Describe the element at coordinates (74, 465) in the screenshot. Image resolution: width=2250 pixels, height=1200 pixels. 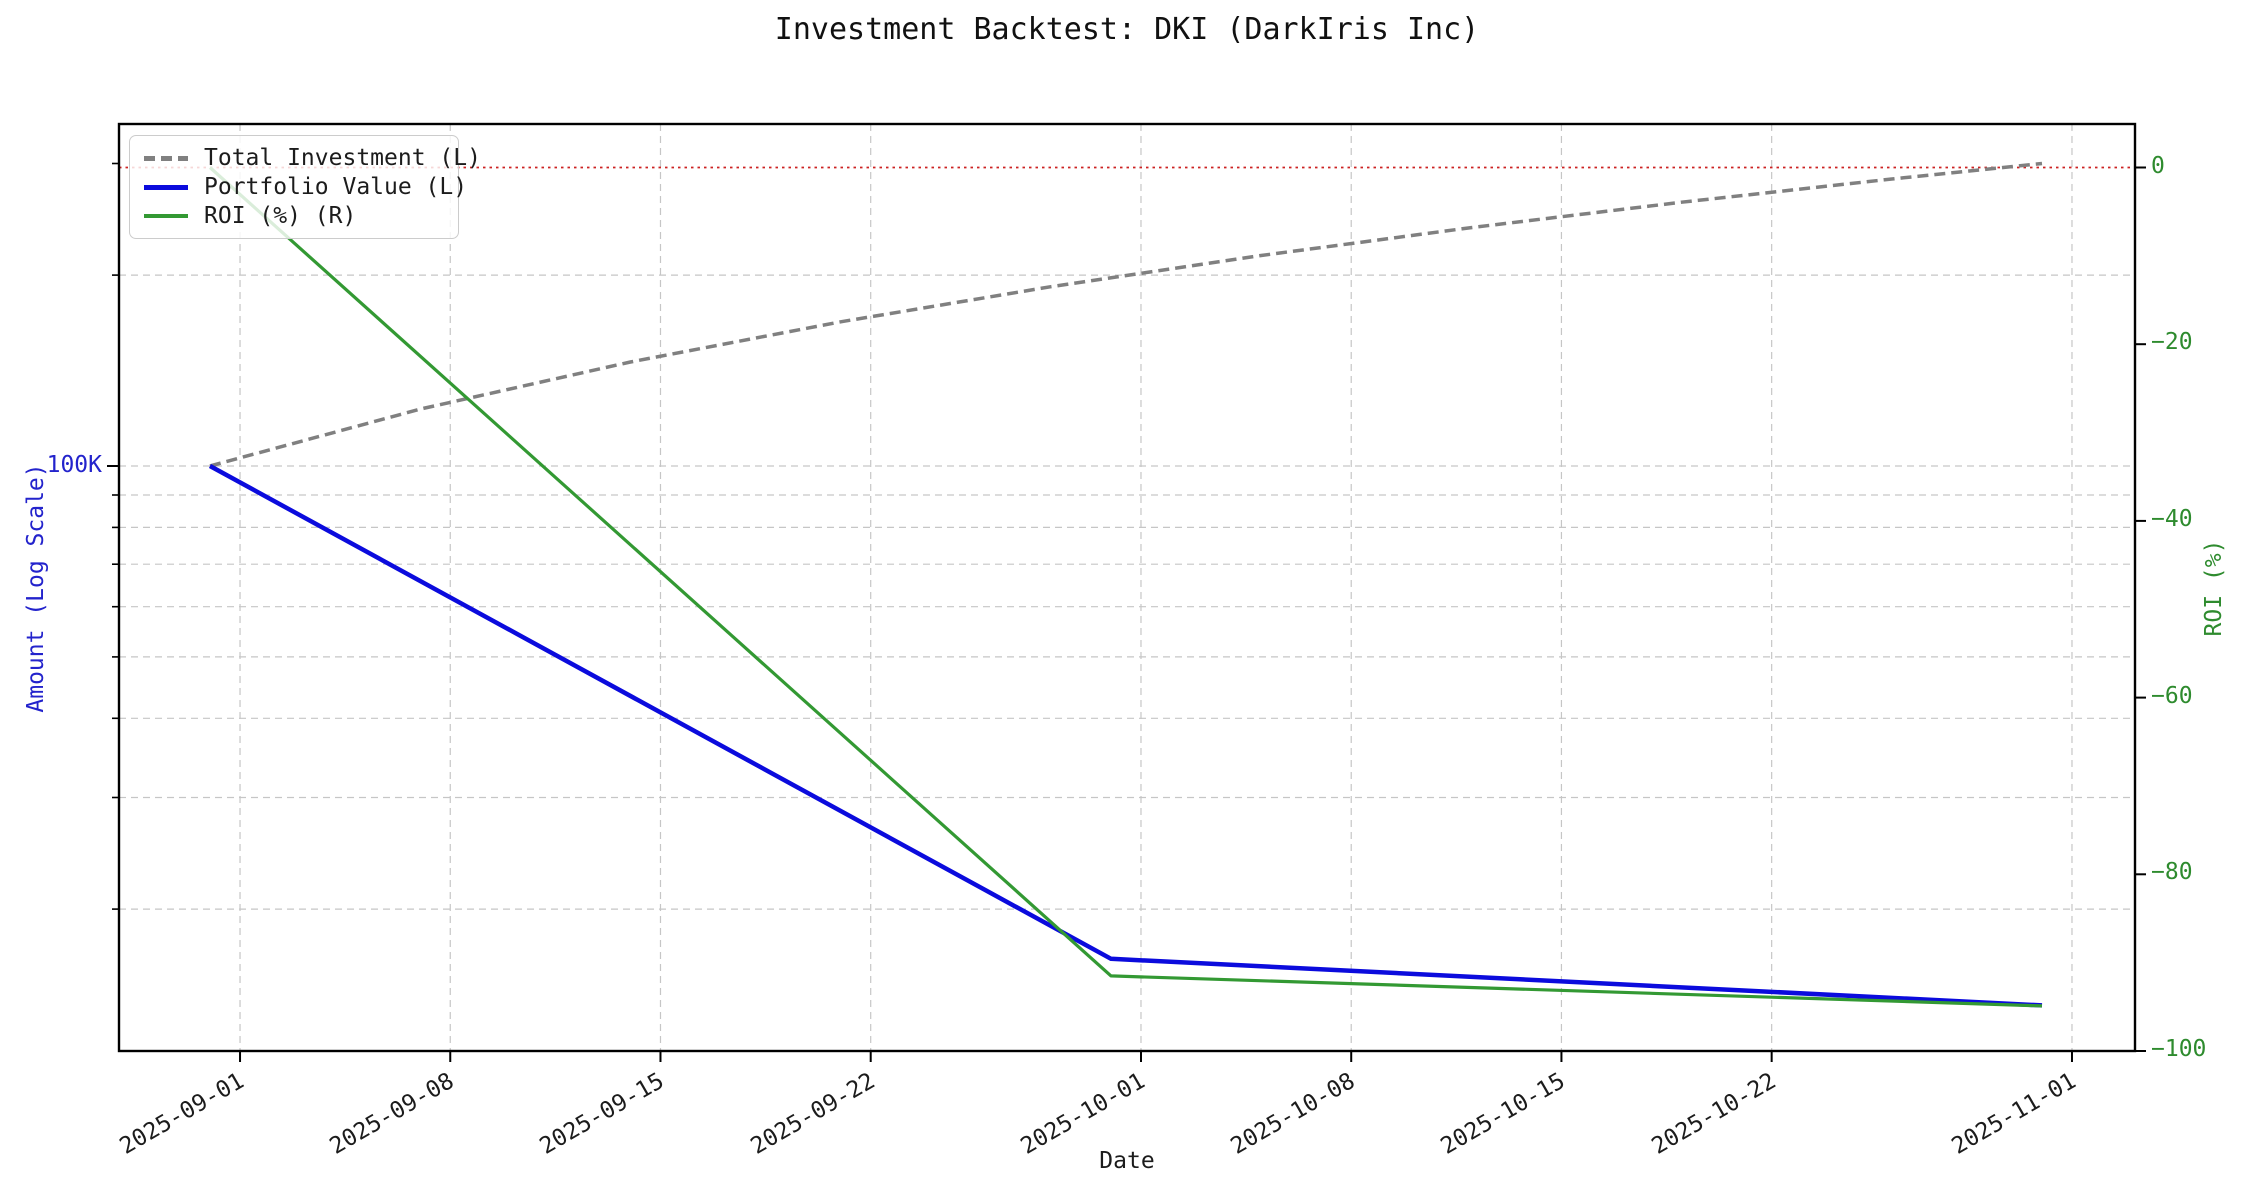
I see `left-y-tick-label: 100K` at that location.